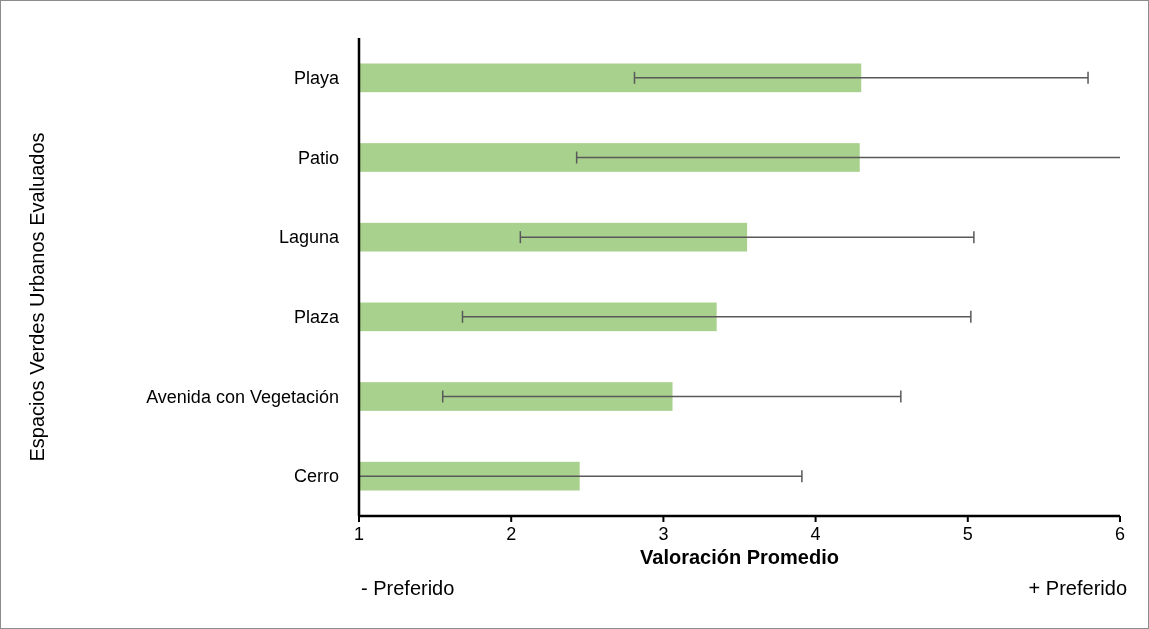  Describe the element at coordinates (739, 557) in the screenshot. I see `x-axis-title: Valoración Promedio` at that location.